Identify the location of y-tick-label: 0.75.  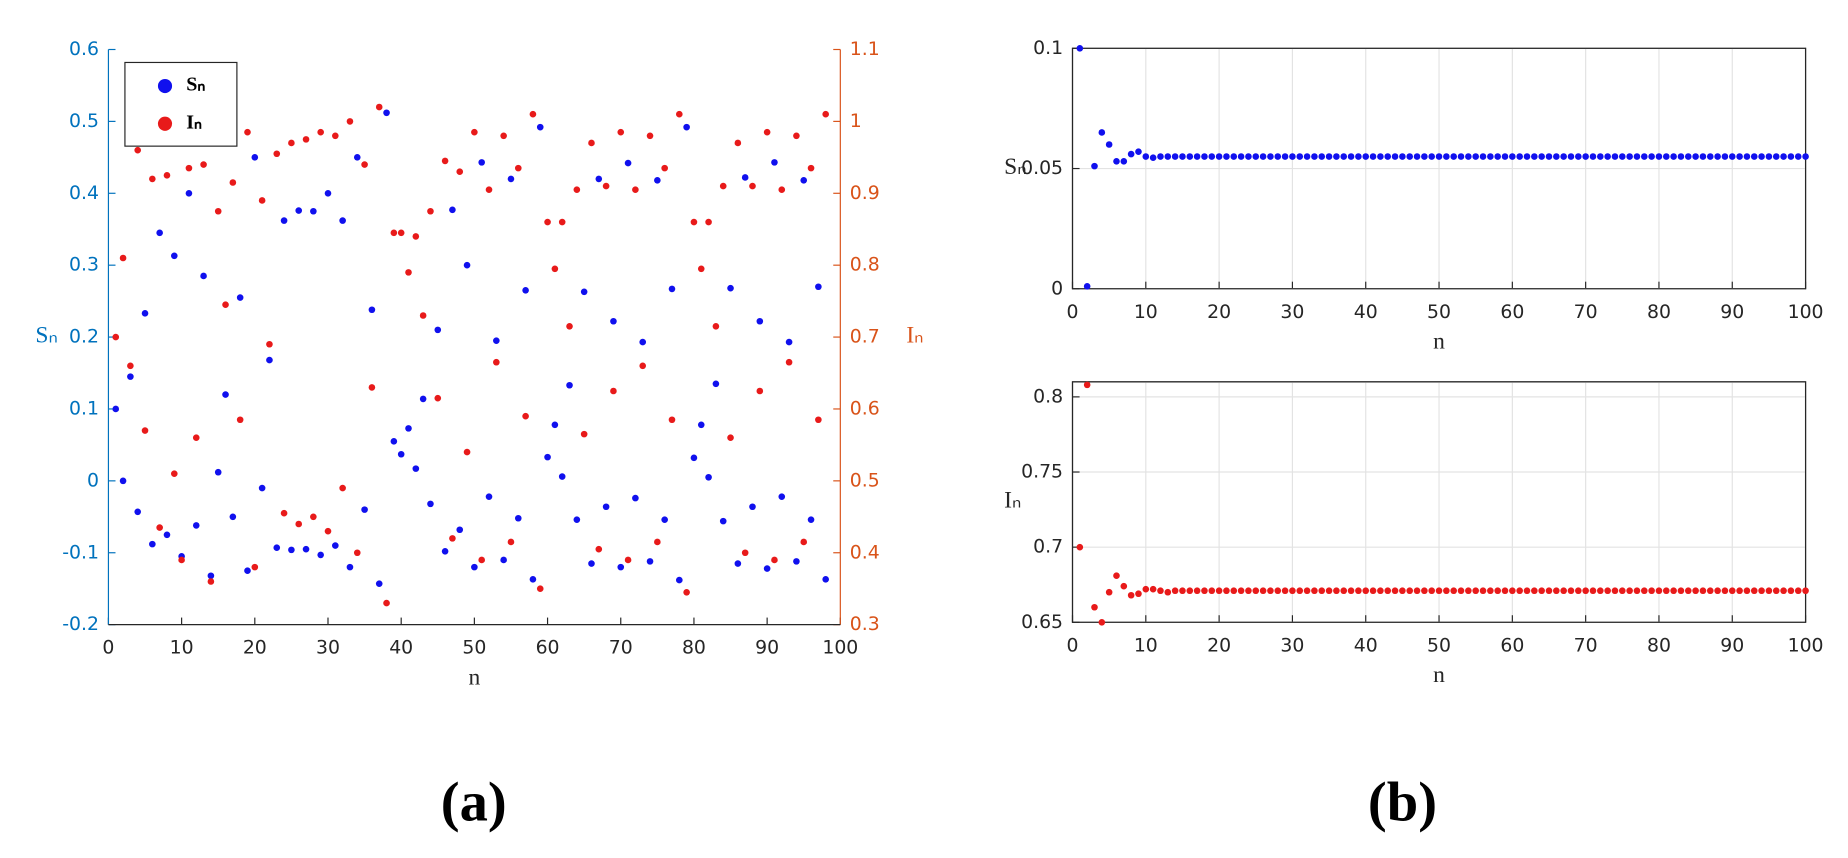
(1042, 472).